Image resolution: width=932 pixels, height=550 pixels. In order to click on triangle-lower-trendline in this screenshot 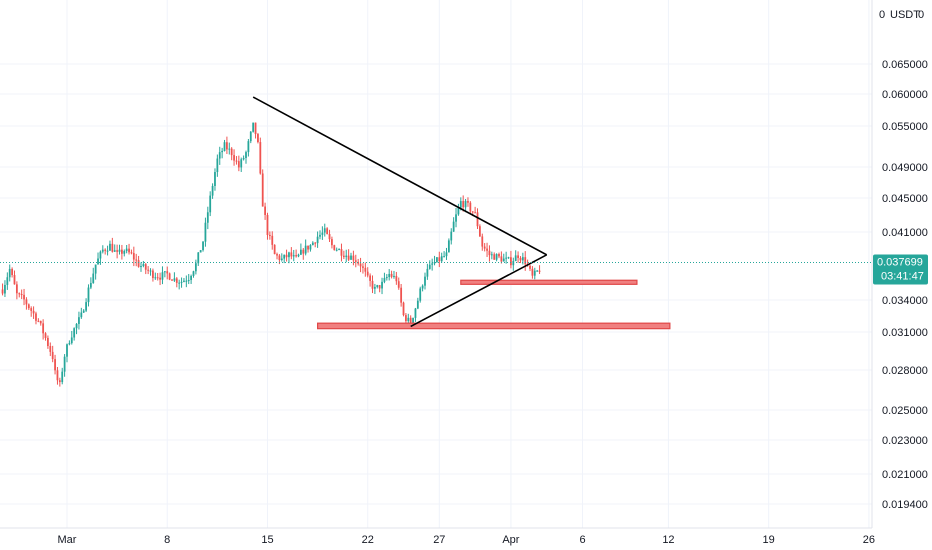, I will do `click(479, 291)`.